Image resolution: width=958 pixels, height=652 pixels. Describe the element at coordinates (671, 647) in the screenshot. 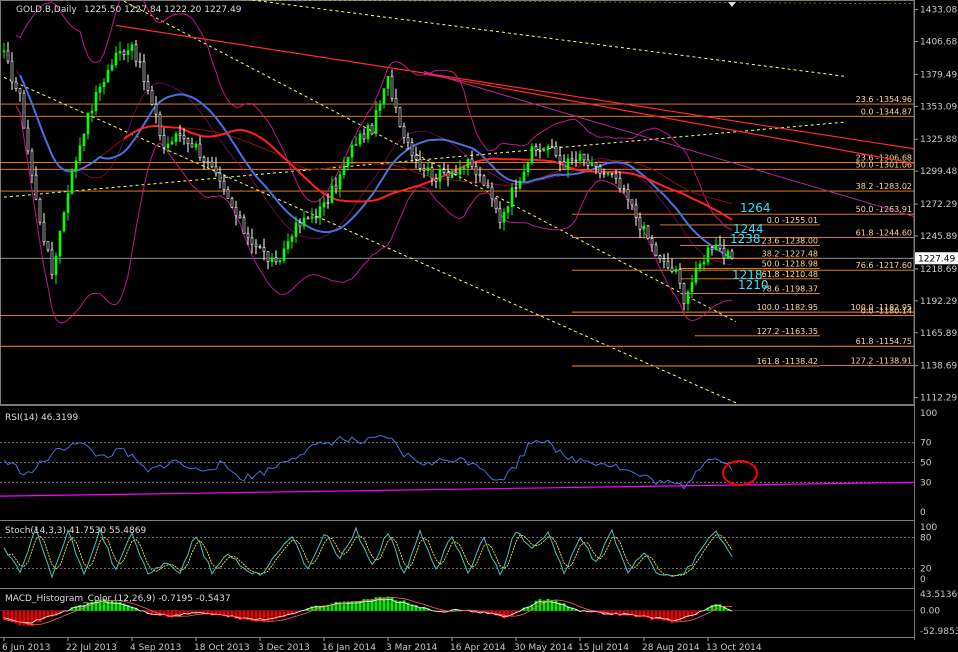

I see `time-tick-label: 28 Aug 2014` at that location.